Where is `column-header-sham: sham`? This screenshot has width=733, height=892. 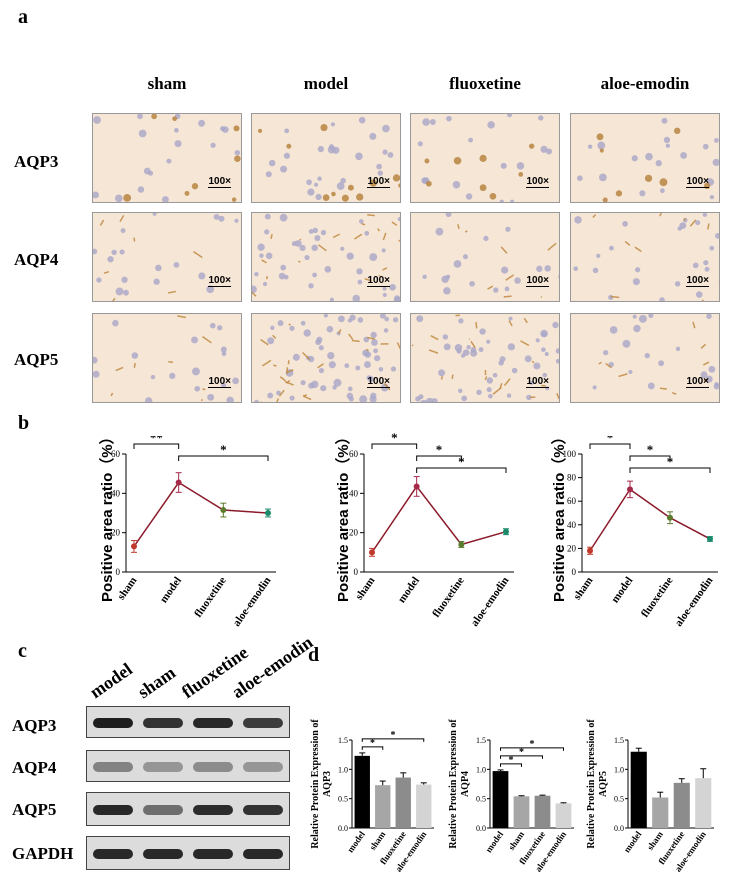
column-header-sham: sham is located at coordinates (167, 83).